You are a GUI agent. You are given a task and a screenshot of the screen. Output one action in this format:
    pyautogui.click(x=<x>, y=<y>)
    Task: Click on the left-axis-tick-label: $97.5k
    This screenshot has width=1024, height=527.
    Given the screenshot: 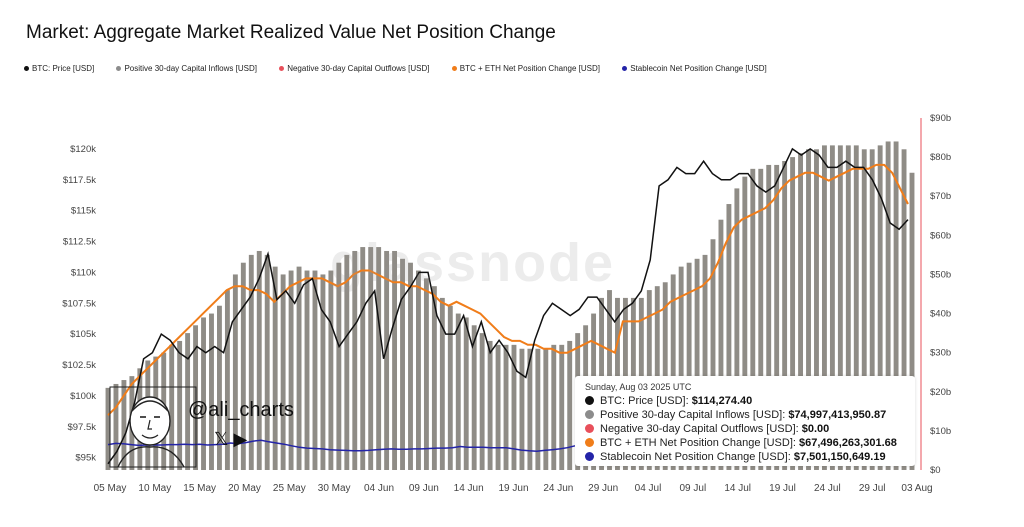 What is the action you would take?
    pyautogui.click(x=81, y=427)
    